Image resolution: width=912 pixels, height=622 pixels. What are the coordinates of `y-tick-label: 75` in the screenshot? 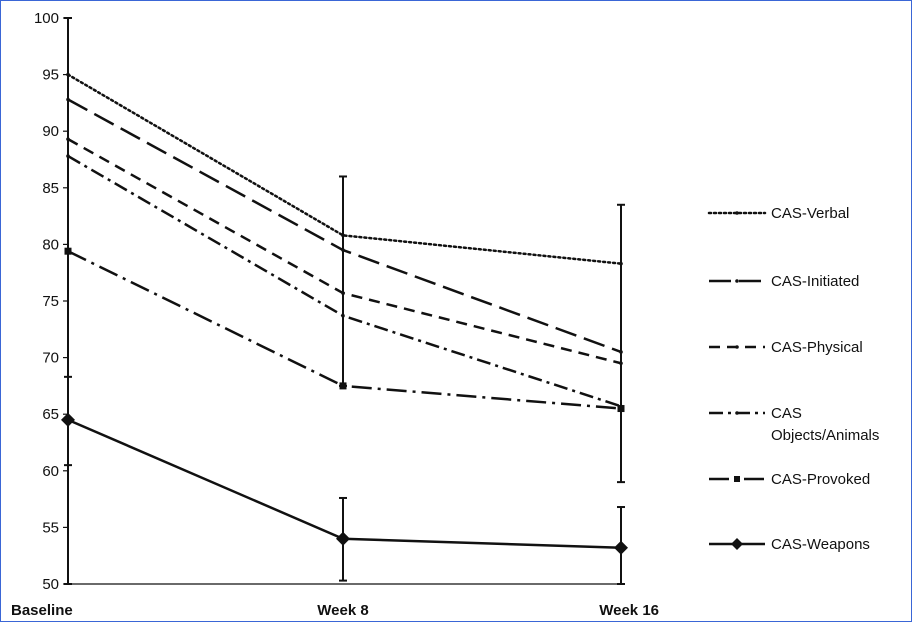 It's located at (50, 301).